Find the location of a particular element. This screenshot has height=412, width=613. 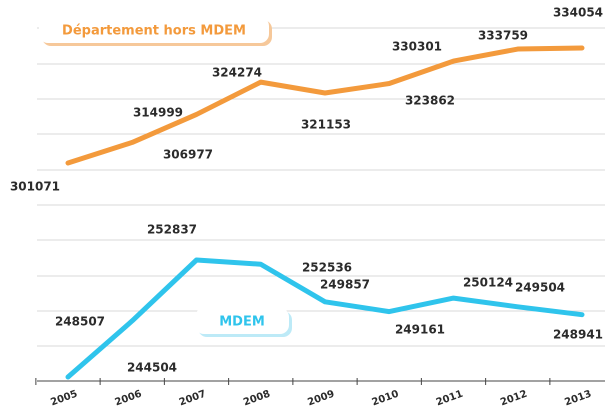

legend-label: MDEM is located at coordinates (242, 322).